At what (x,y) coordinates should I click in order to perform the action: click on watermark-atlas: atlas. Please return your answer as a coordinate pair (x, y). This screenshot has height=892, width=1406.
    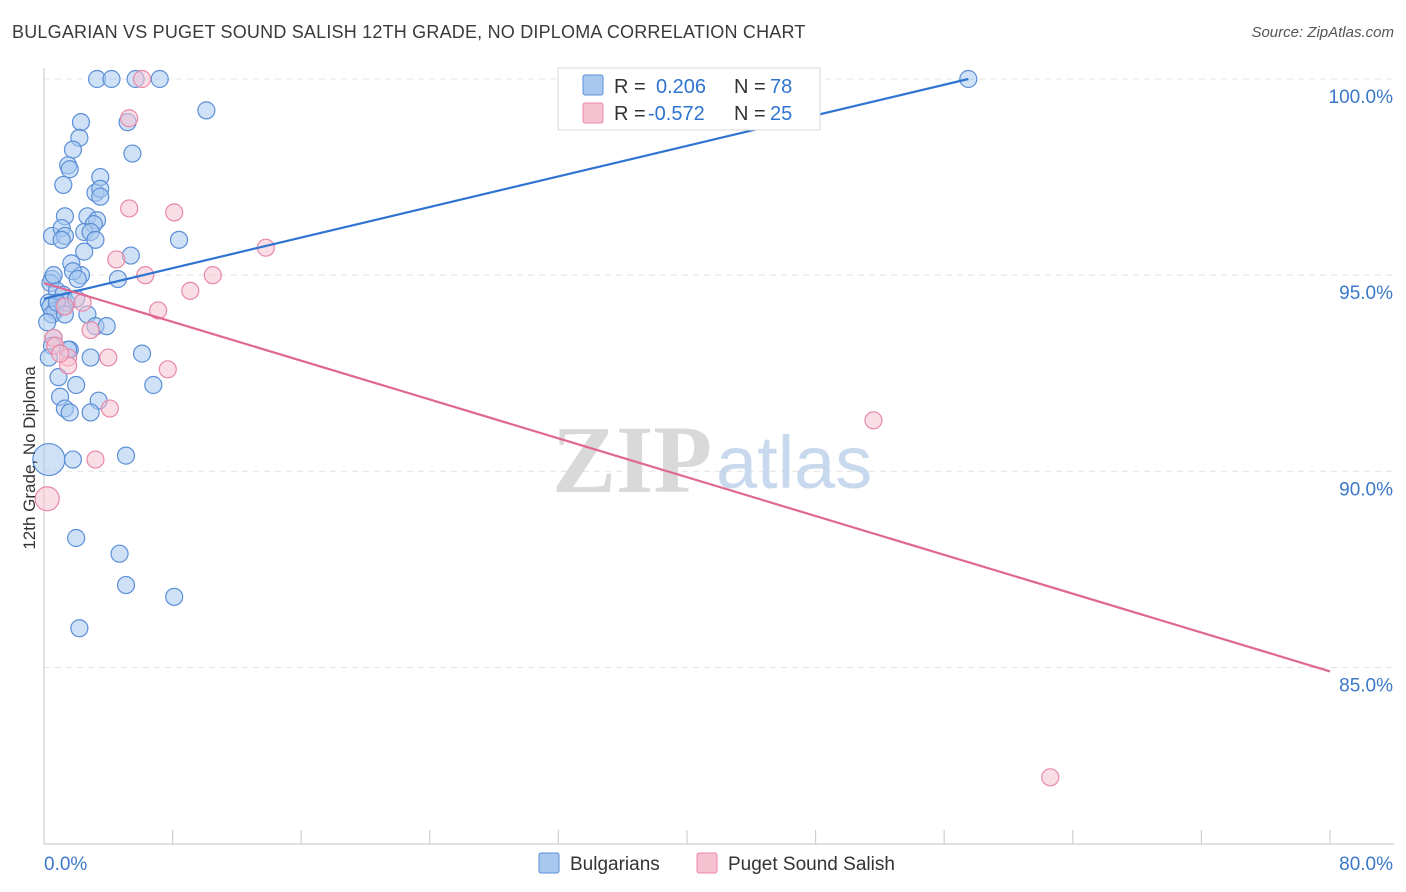
    Looking at the image, I should click on (794, 462).